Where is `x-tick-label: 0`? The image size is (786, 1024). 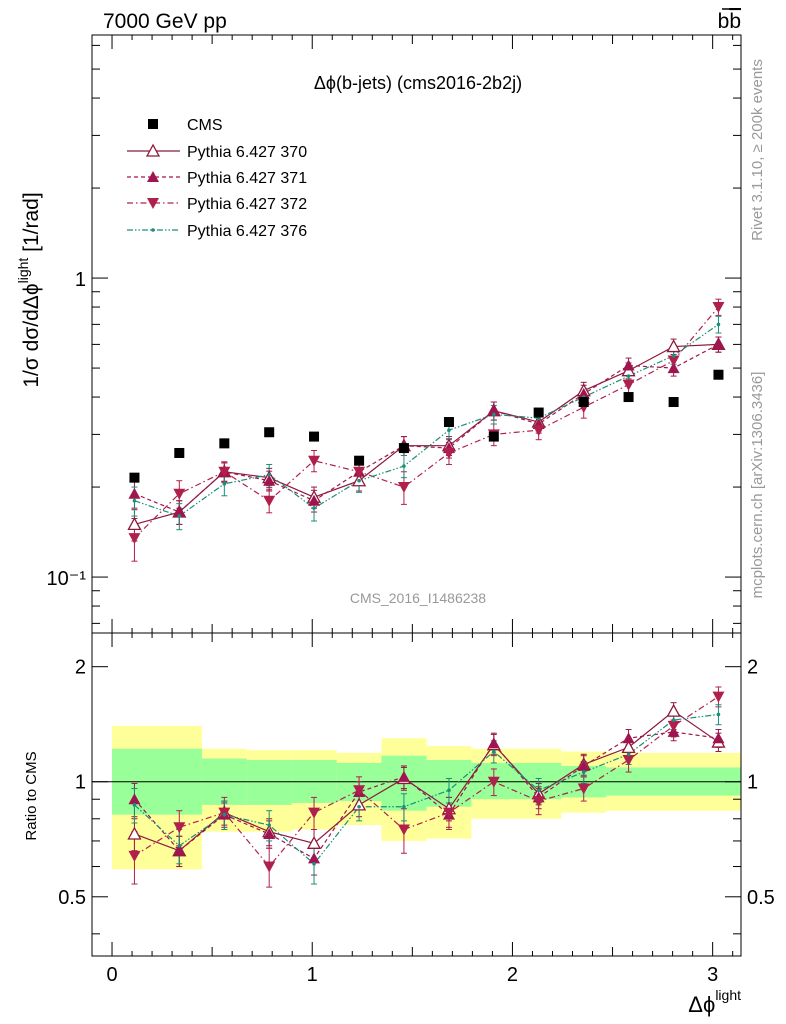
x-tick-label: 0 is located at coordinates (111, 975).